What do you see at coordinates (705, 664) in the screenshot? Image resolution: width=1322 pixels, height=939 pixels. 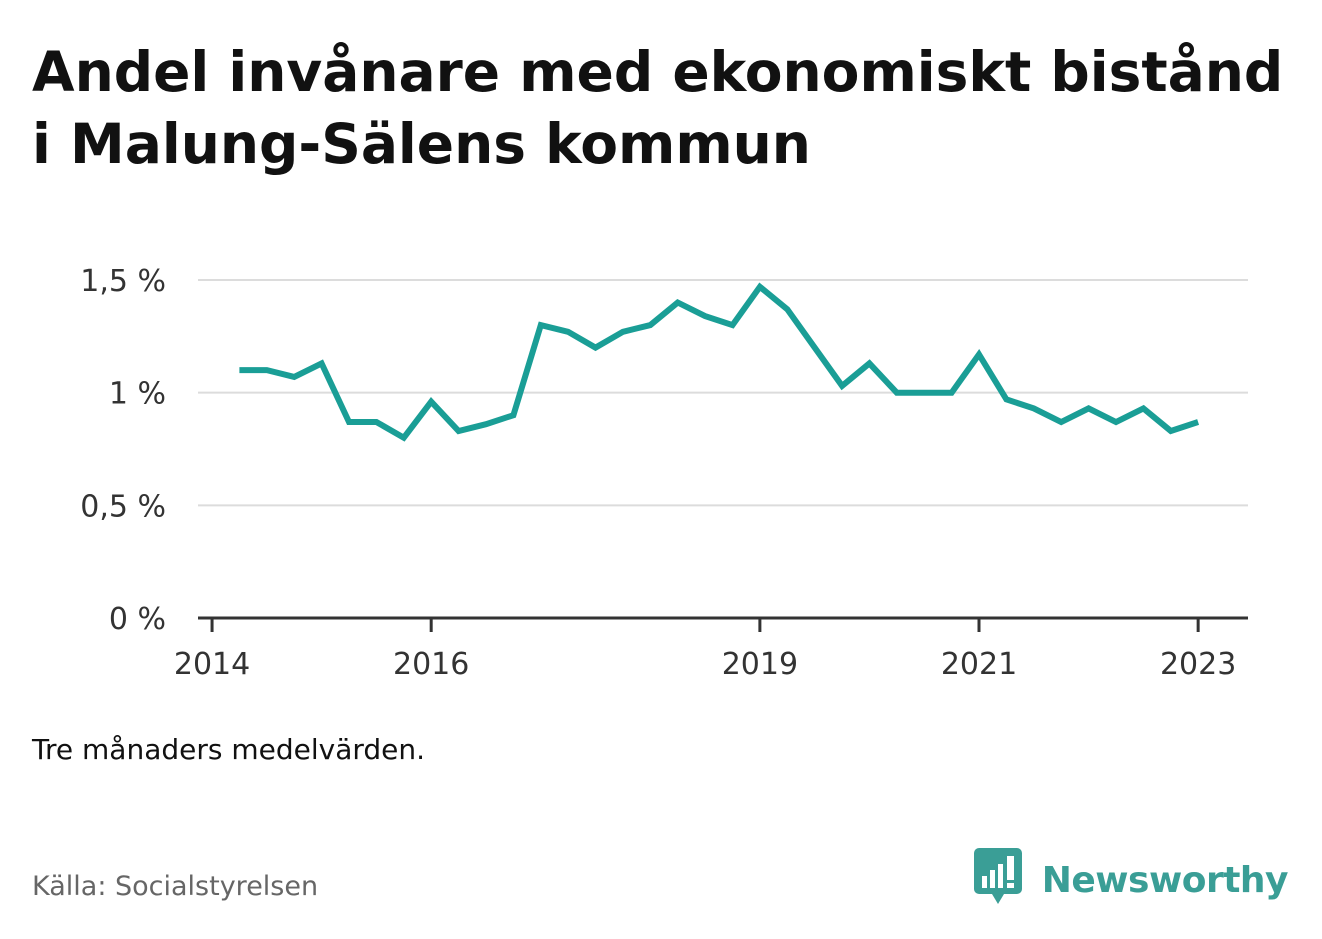 I see `x-axis-labels: 2014 2016 2019 2021 2023` at bounding box center [705, 664].